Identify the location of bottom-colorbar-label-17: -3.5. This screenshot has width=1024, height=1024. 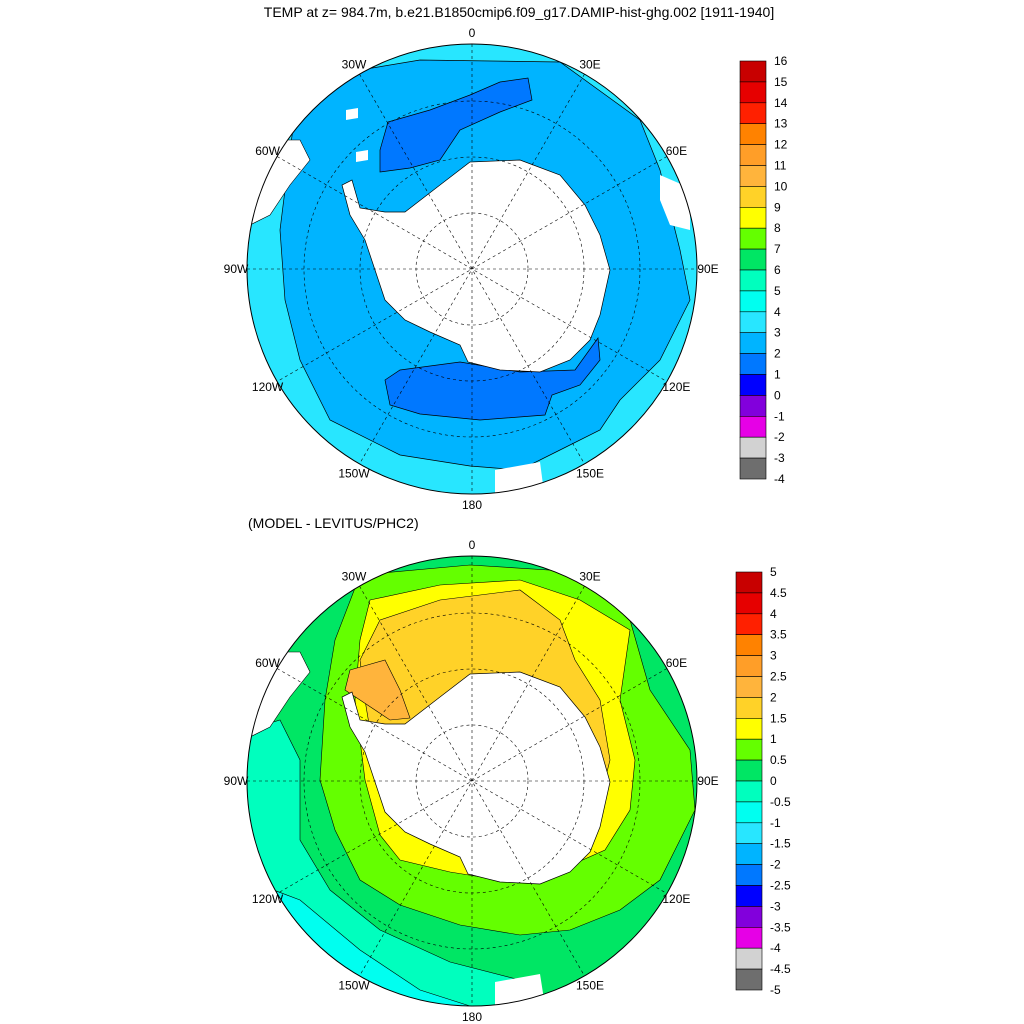
(780, 927).